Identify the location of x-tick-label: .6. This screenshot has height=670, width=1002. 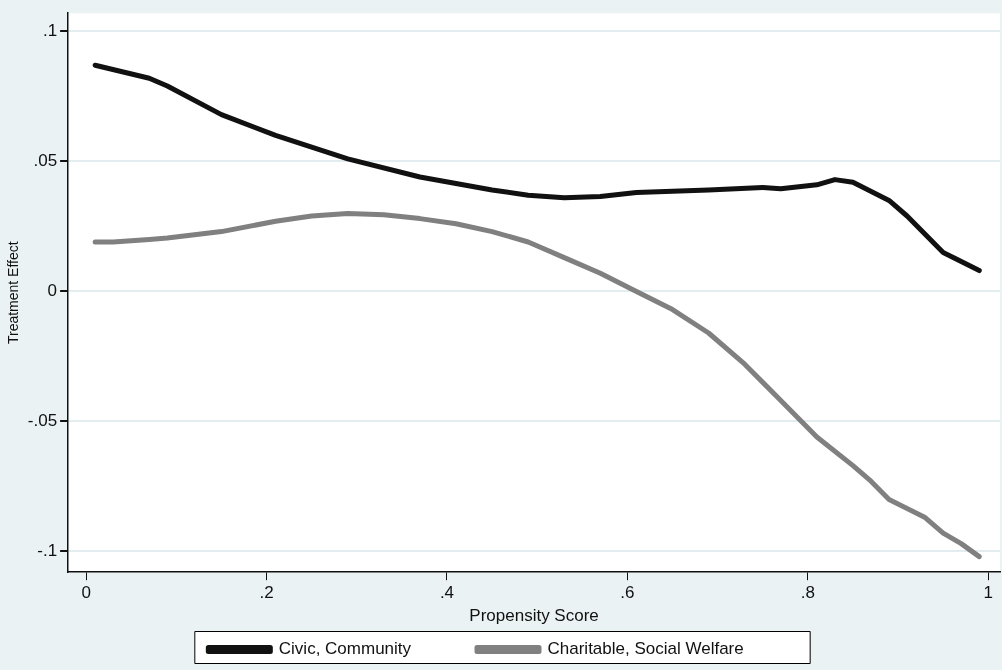
(627, 593).